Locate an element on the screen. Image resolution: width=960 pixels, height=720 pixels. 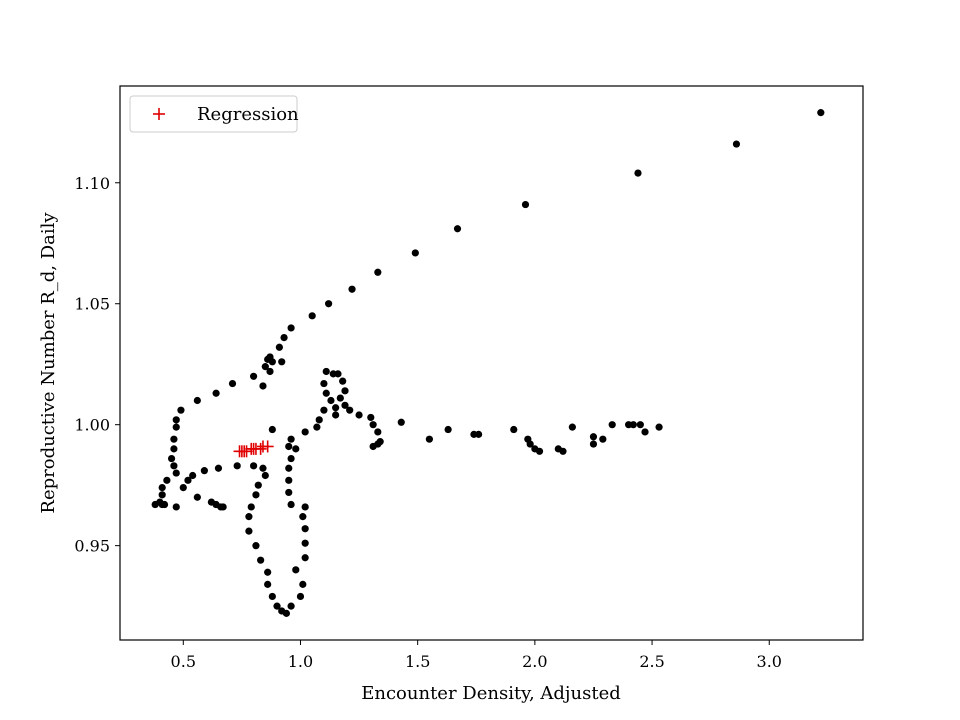
x-tick-label: 1.0 is located at coordinates (300, 661).